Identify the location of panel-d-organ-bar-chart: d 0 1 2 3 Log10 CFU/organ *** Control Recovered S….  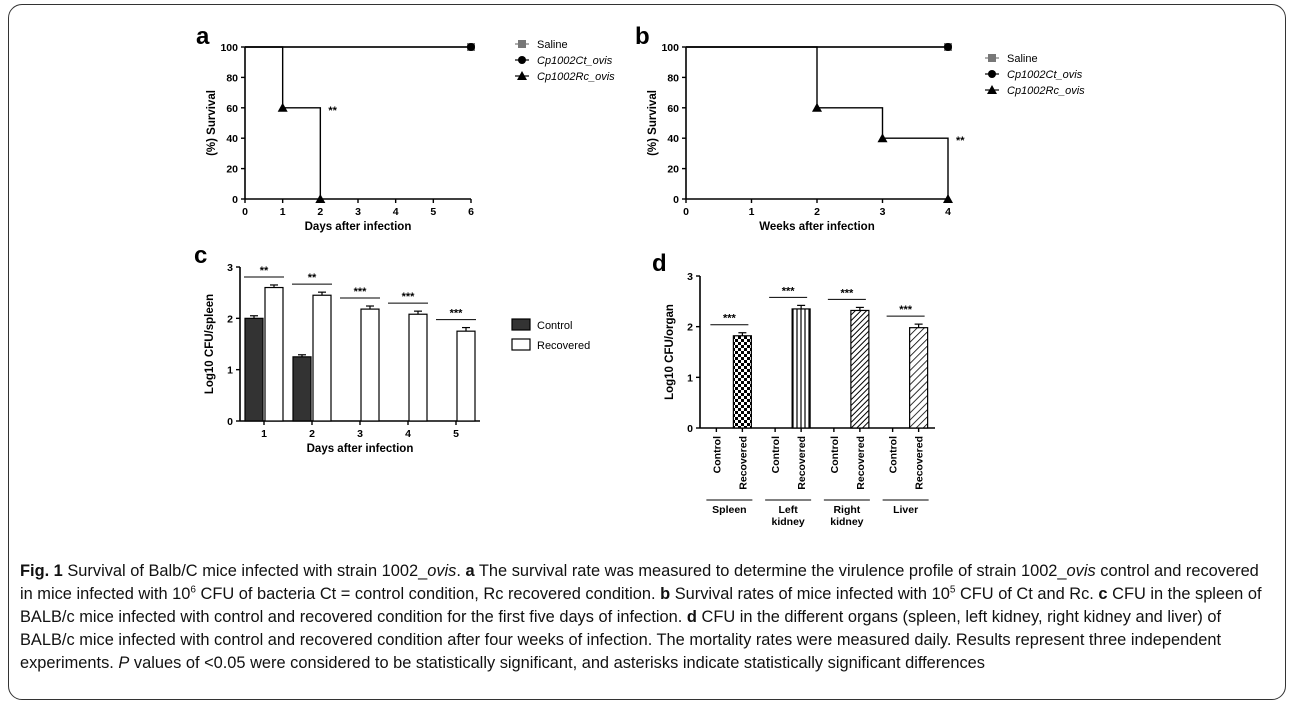
(793, 389).